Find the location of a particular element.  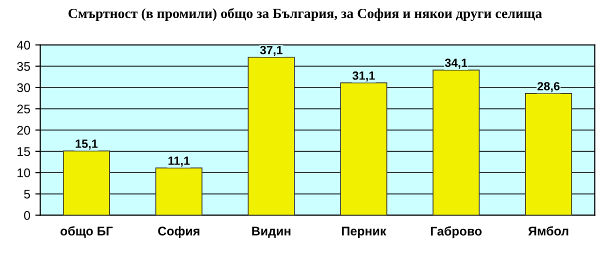

y-tick-label: 35 is located at coordinates (23, 66).